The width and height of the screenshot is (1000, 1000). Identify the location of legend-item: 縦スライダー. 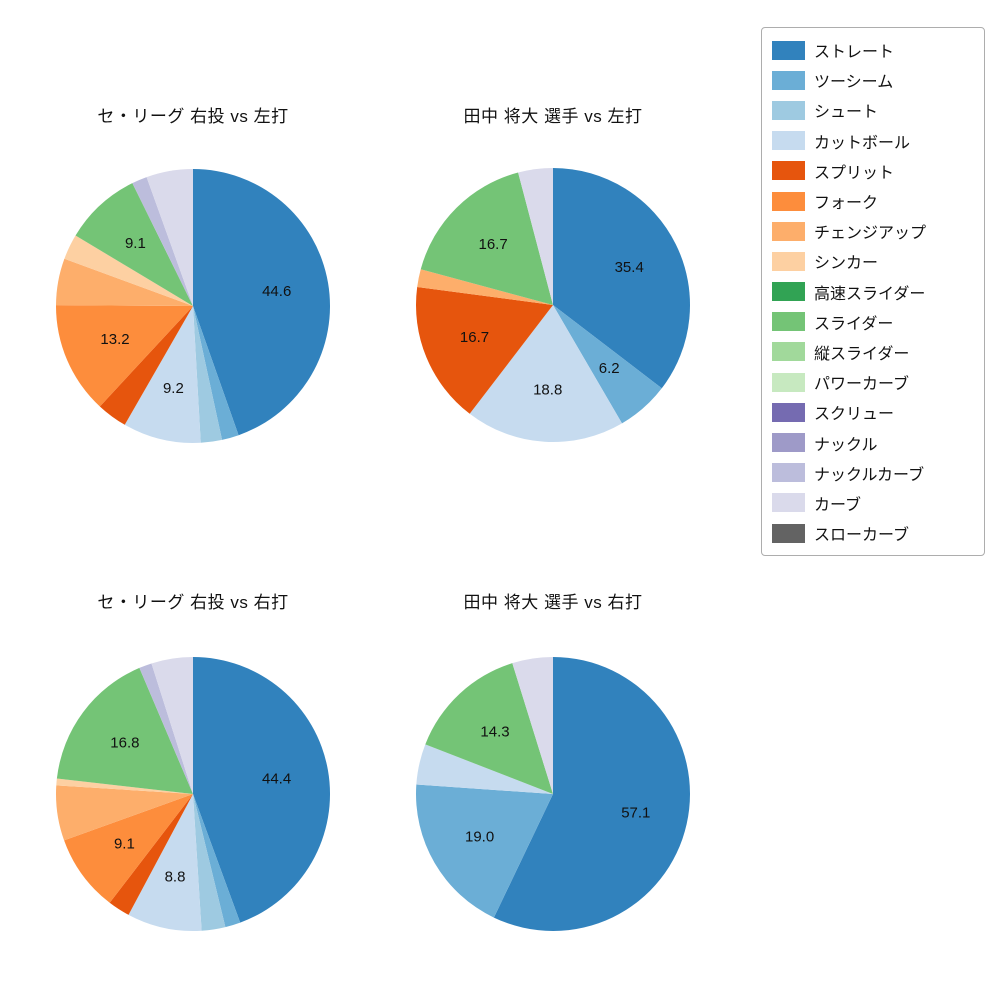
(873, 352).